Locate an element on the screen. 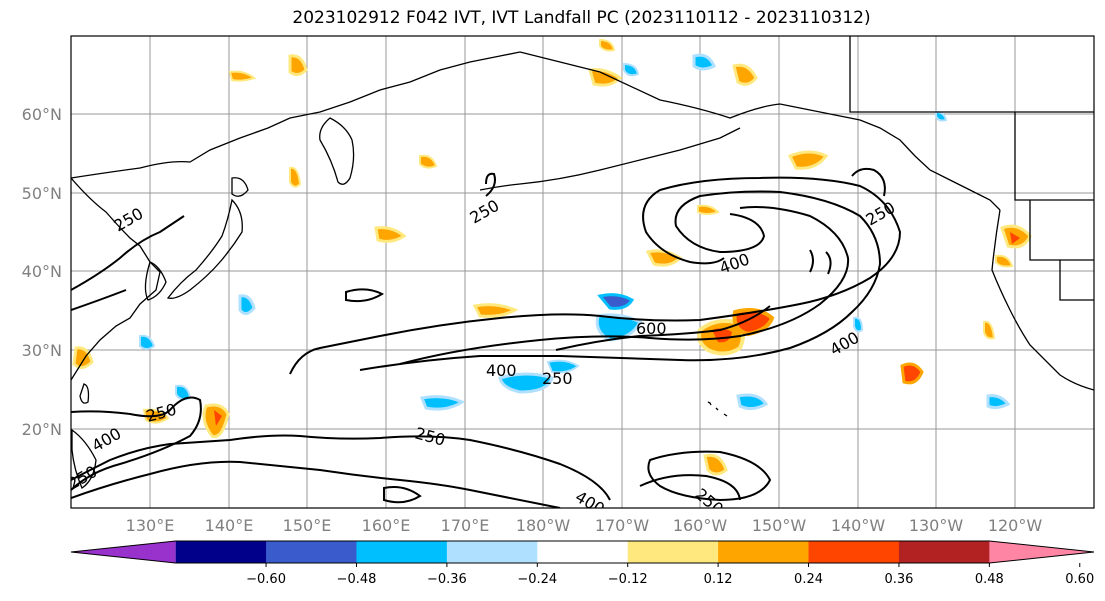 This screenshot has height=601, width=1105. lon-label: 160°W is located at coordinates (700, 525).